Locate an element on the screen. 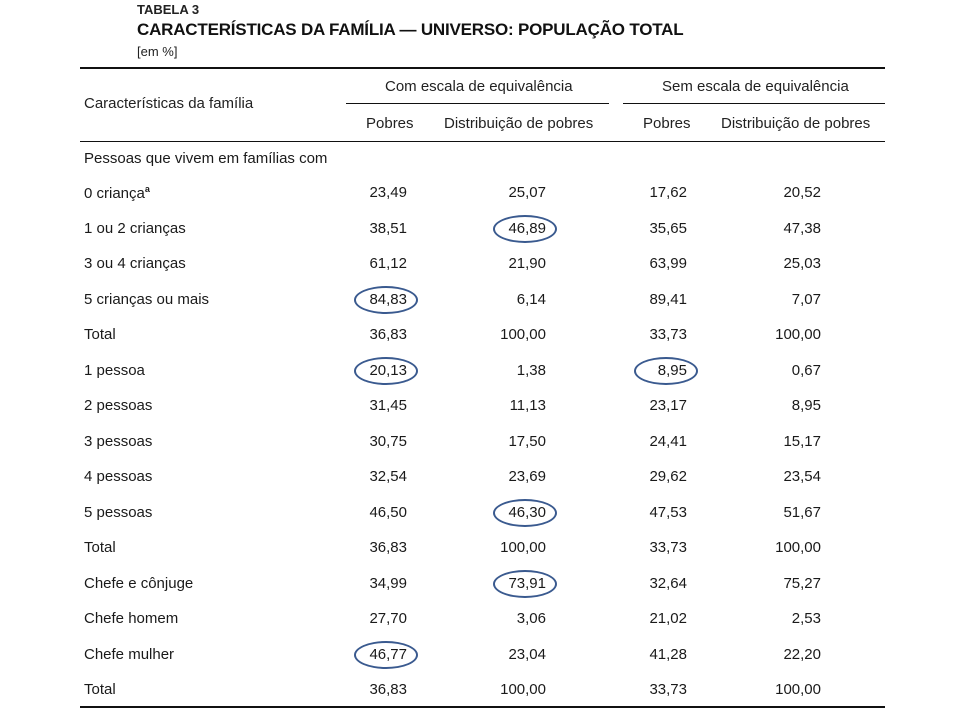 The width and height of the screenshot is (960, 720). row-label-text: 5 pessoas is located at coordinates (118, 512).